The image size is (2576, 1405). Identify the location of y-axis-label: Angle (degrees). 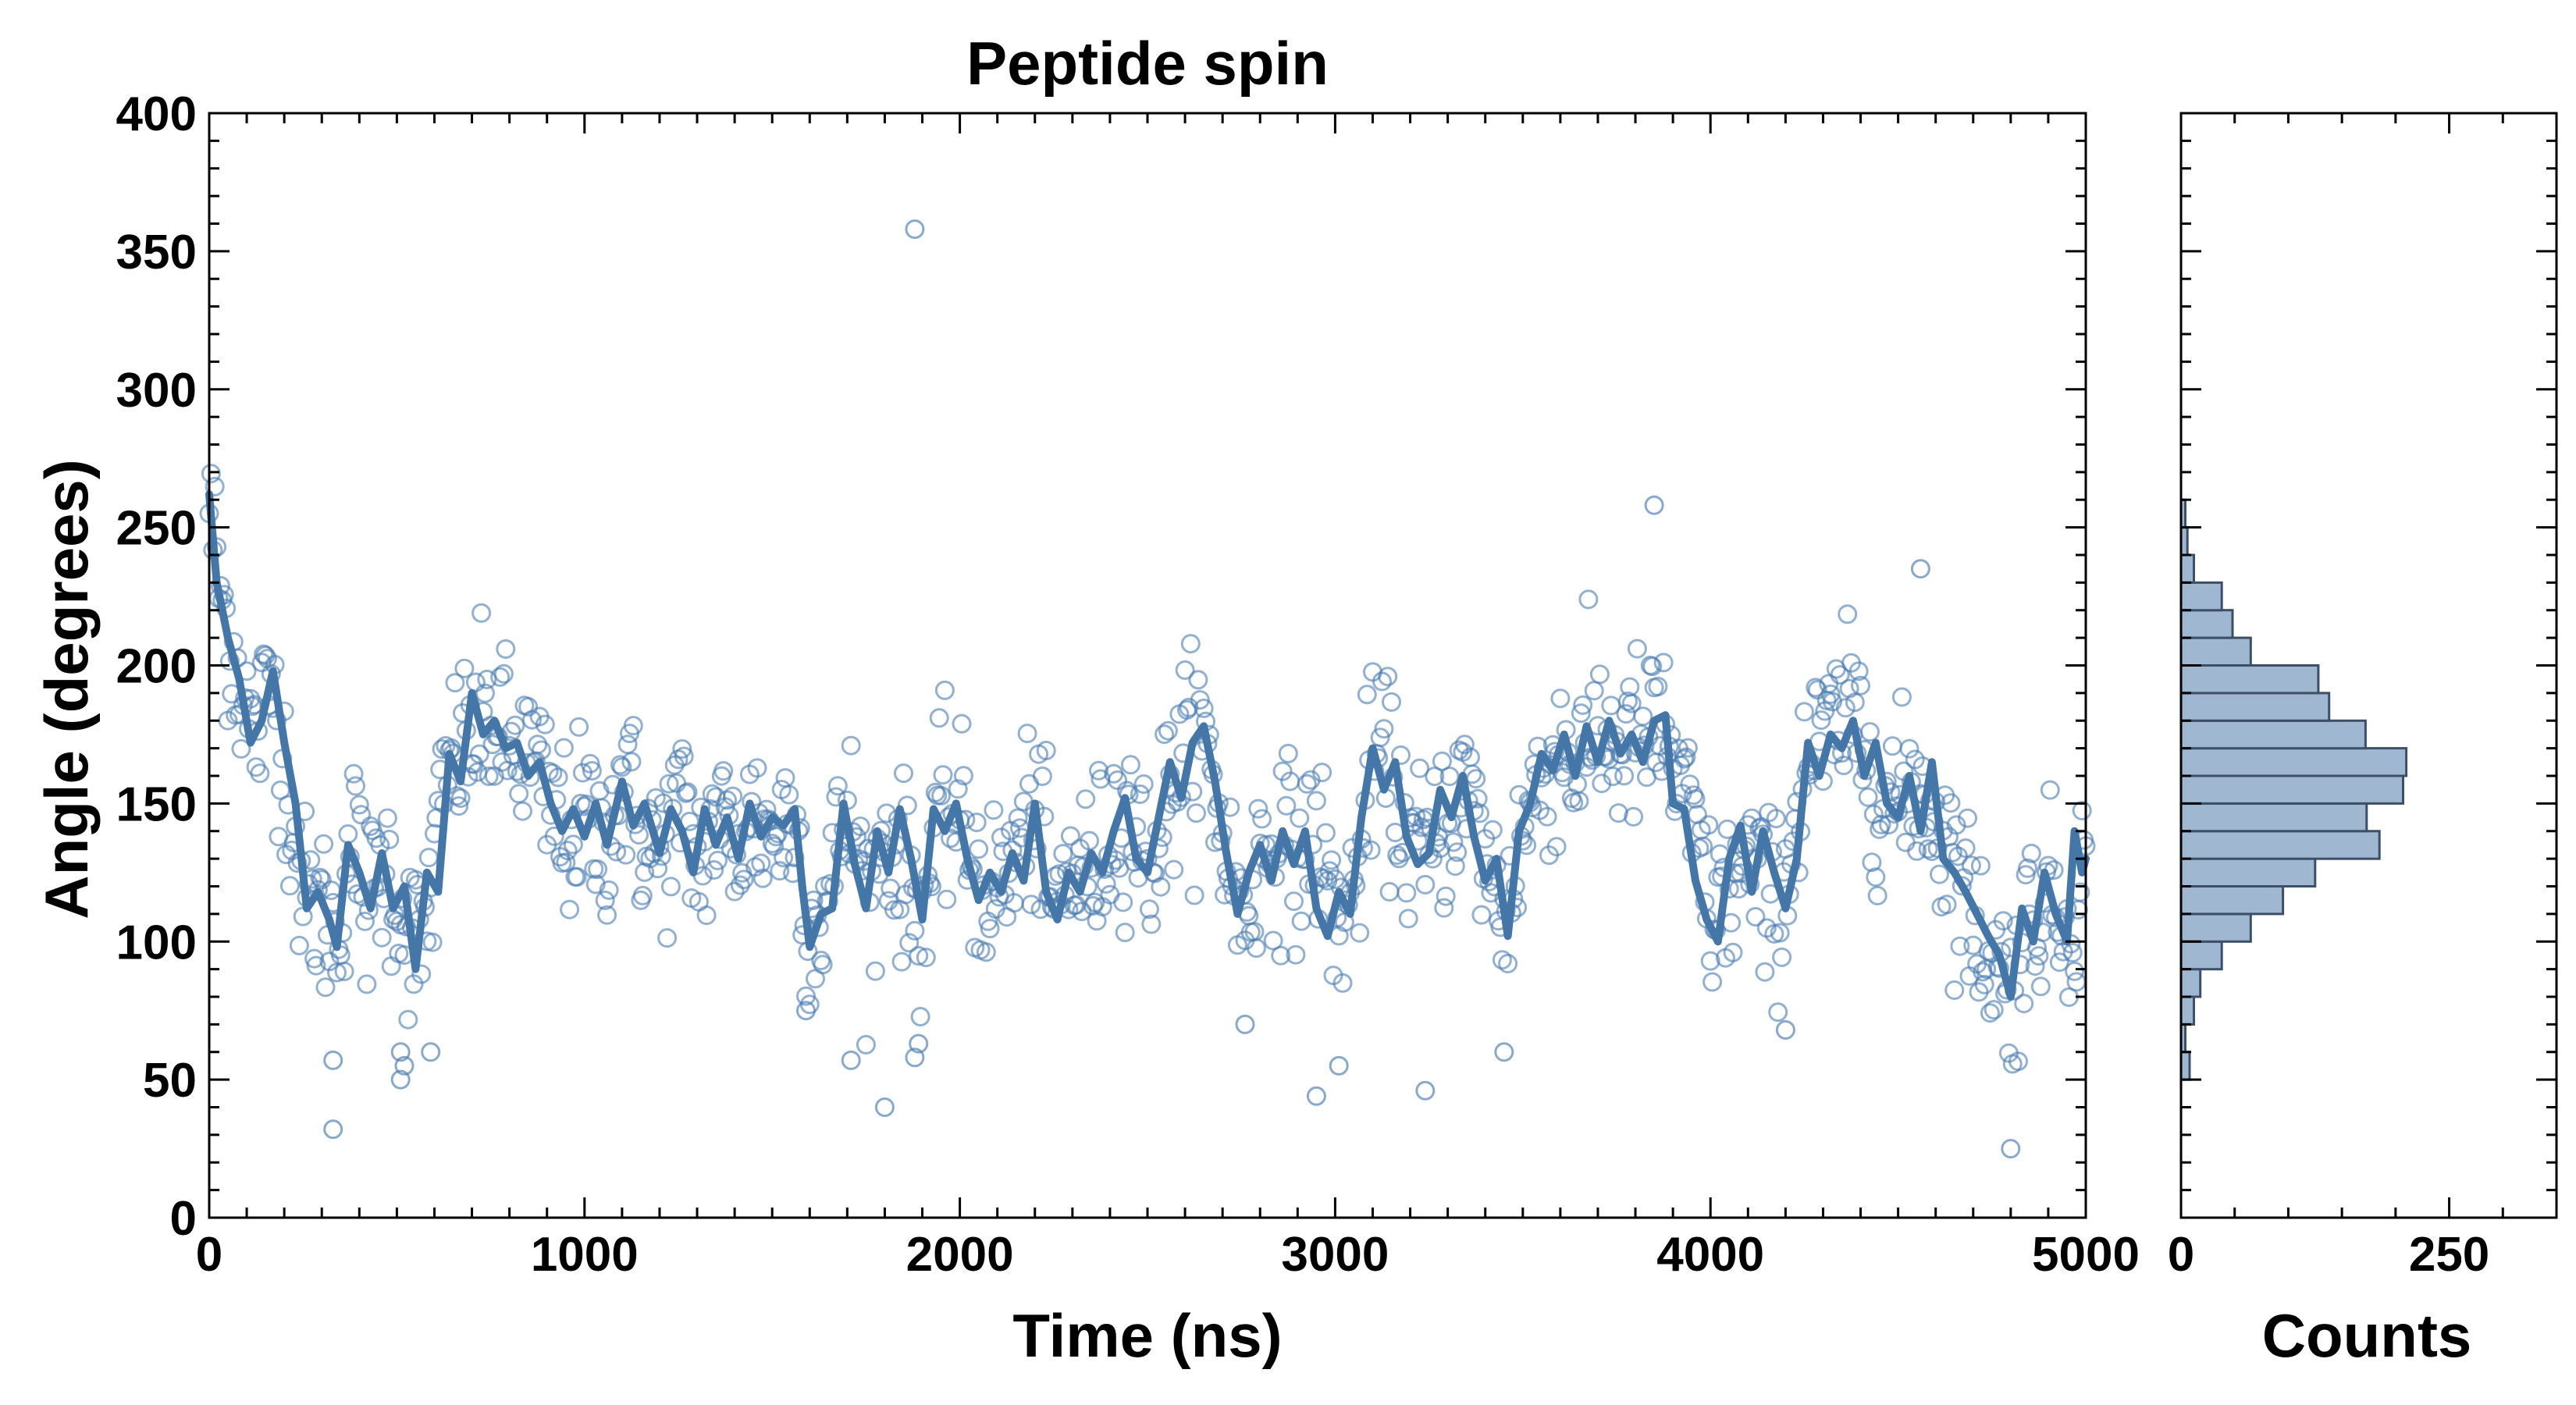
(66, 689).